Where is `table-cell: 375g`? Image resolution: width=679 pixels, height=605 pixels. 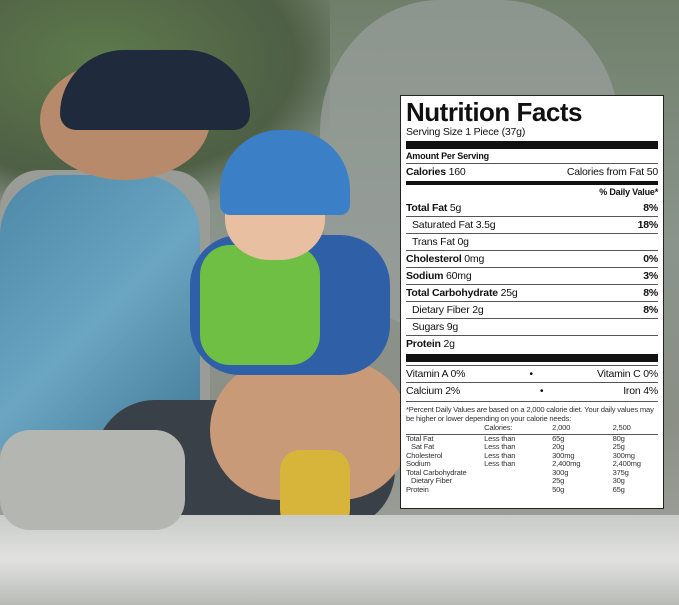
table-cell: 375g is located at coordinates (620, 472).